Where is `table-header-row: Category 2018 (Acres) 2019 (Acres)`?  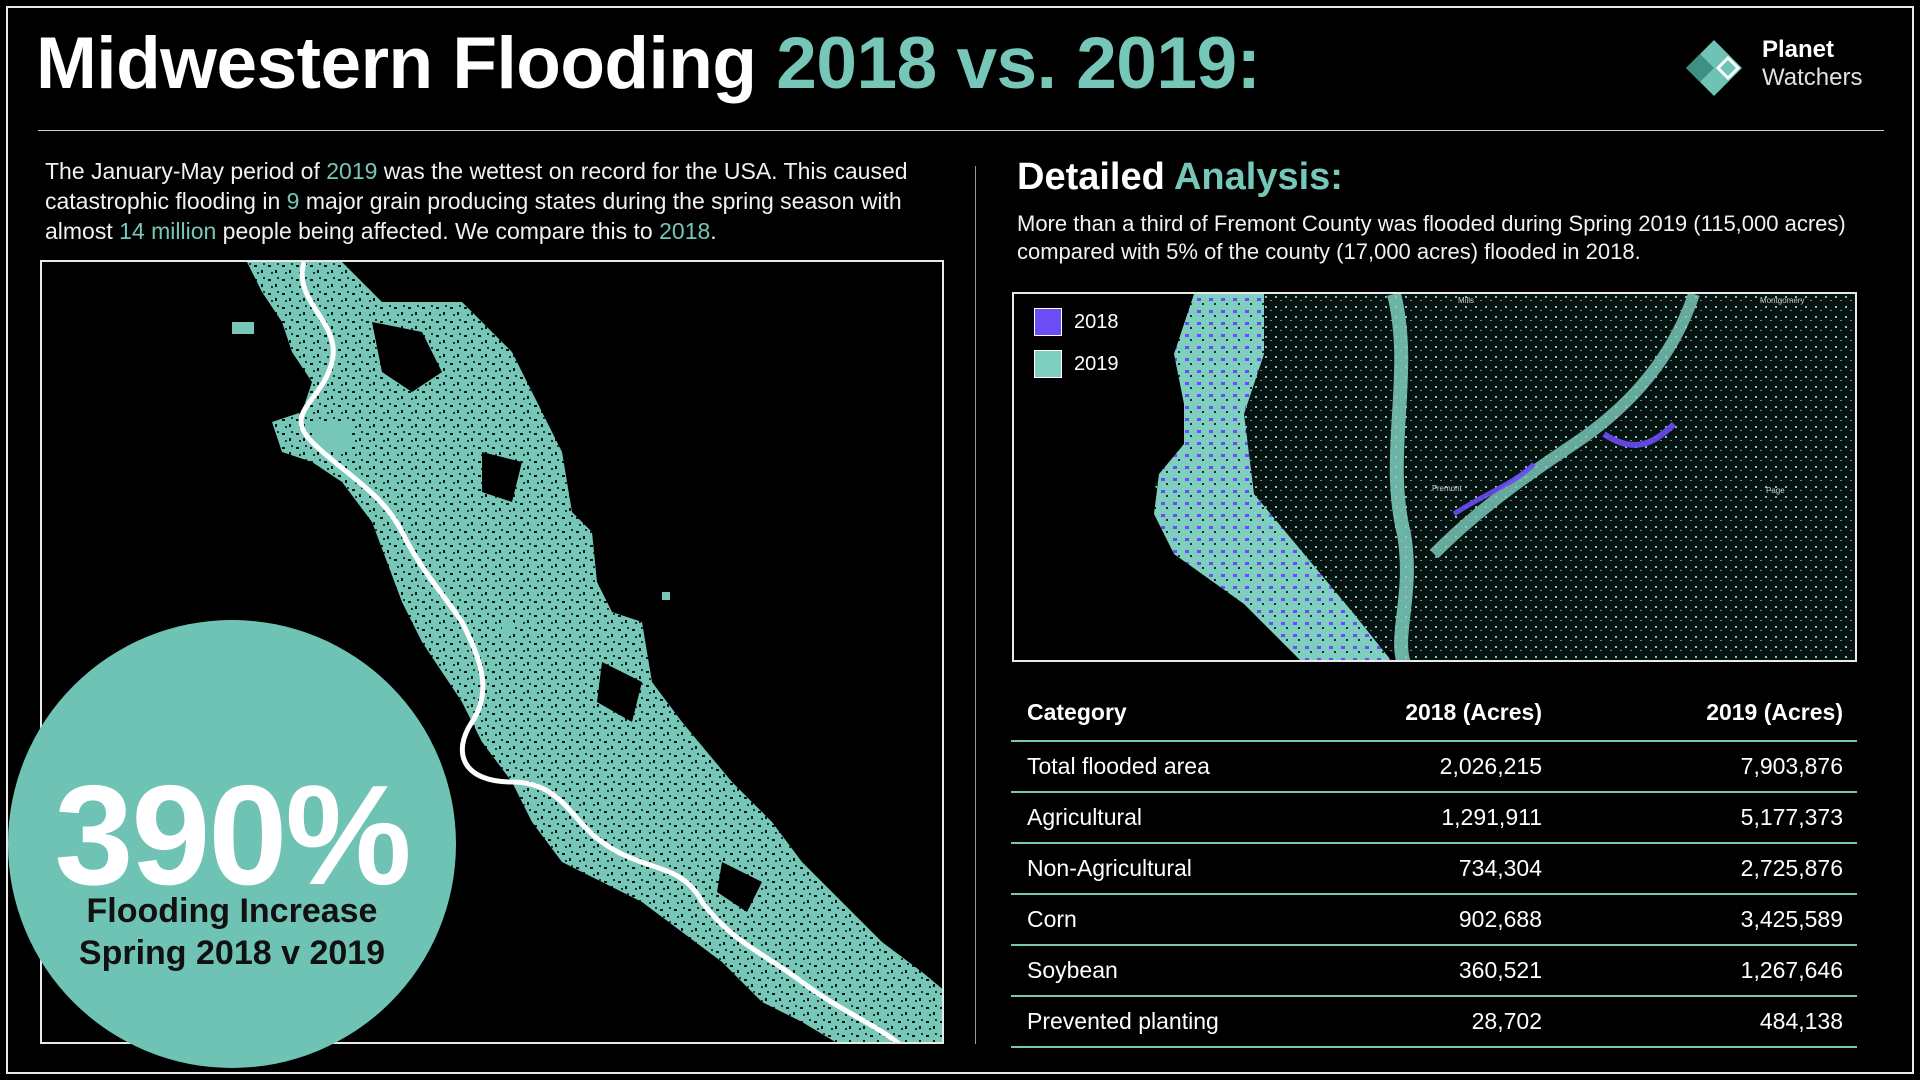 table-header-row: Category 2018 (Acres) 2019 (Acres) is located at coordinates (1434, 713).